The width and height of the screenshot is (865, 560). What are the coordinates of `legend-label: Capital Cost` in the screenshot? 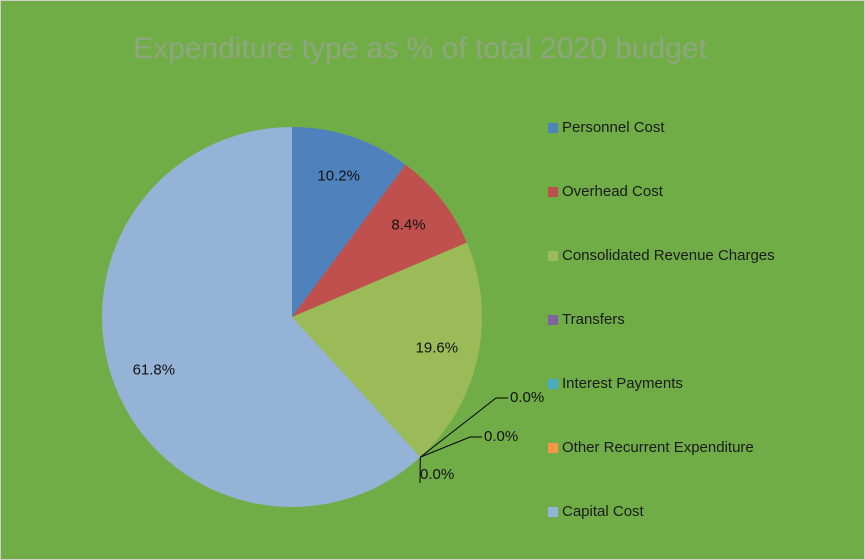 It's located at (603, 511).